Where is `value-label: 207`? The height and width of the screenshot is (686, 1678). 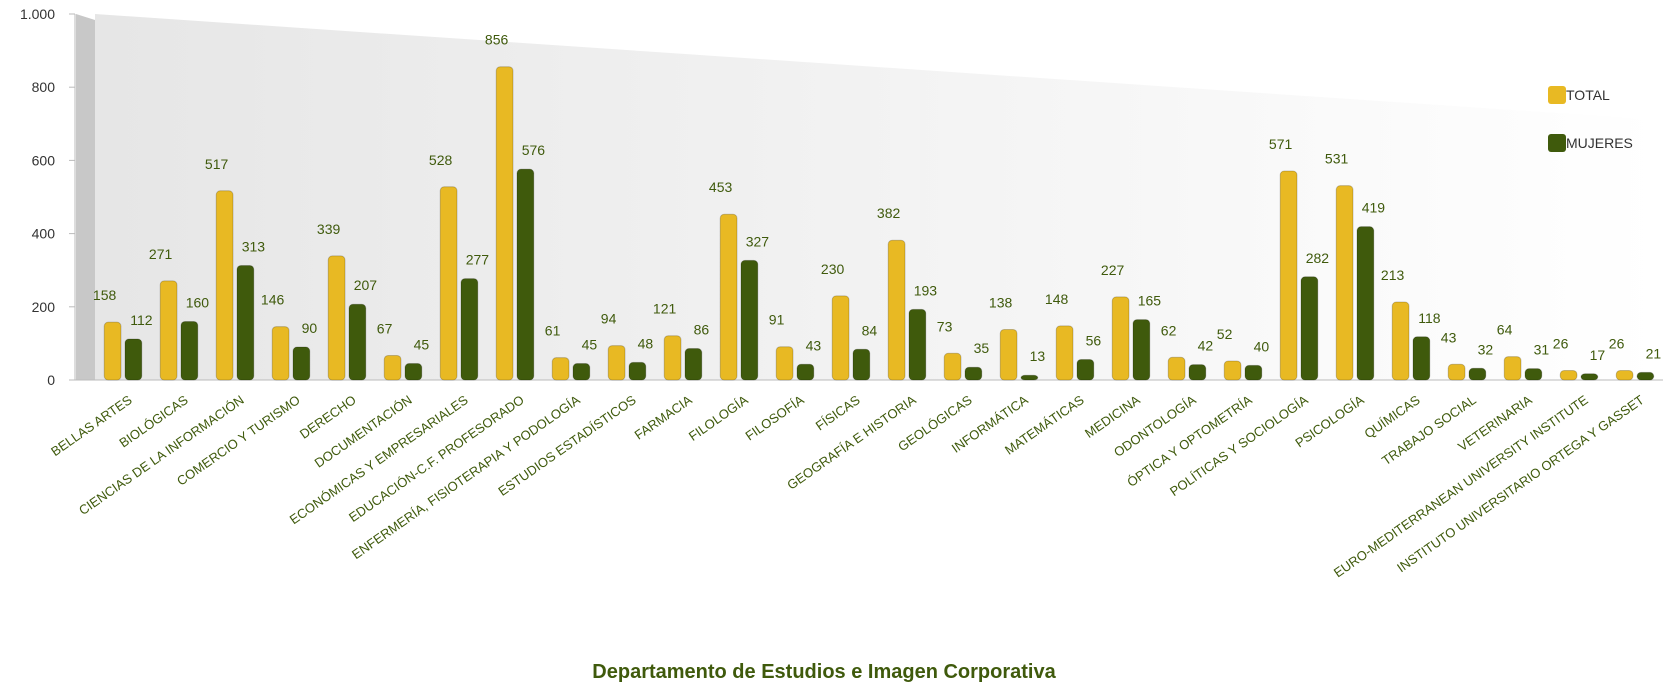 value-label: 207 is located at coordinates (366, 285).